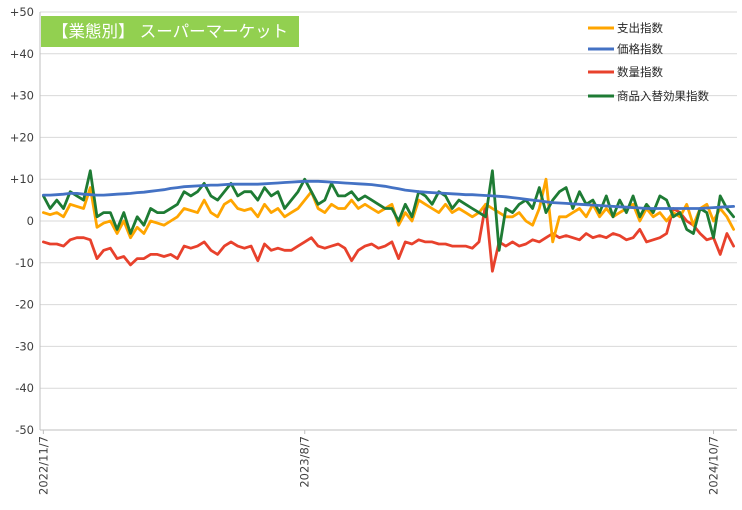 Image resolution: width=742 pixels, height=510 pixels. I want to click on y-tick-label: -40, so click(24, 388).